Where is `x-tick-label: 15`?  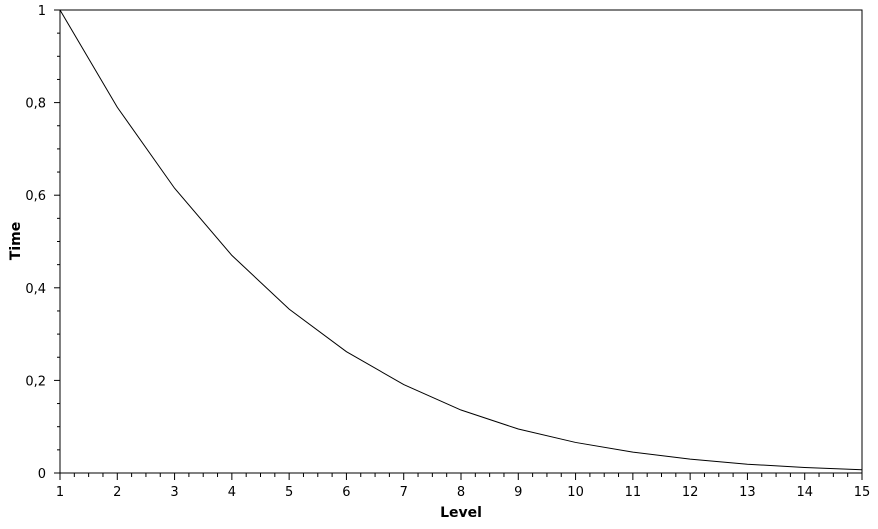 x-tick-label: 15 is located at coordinates (862, 492).